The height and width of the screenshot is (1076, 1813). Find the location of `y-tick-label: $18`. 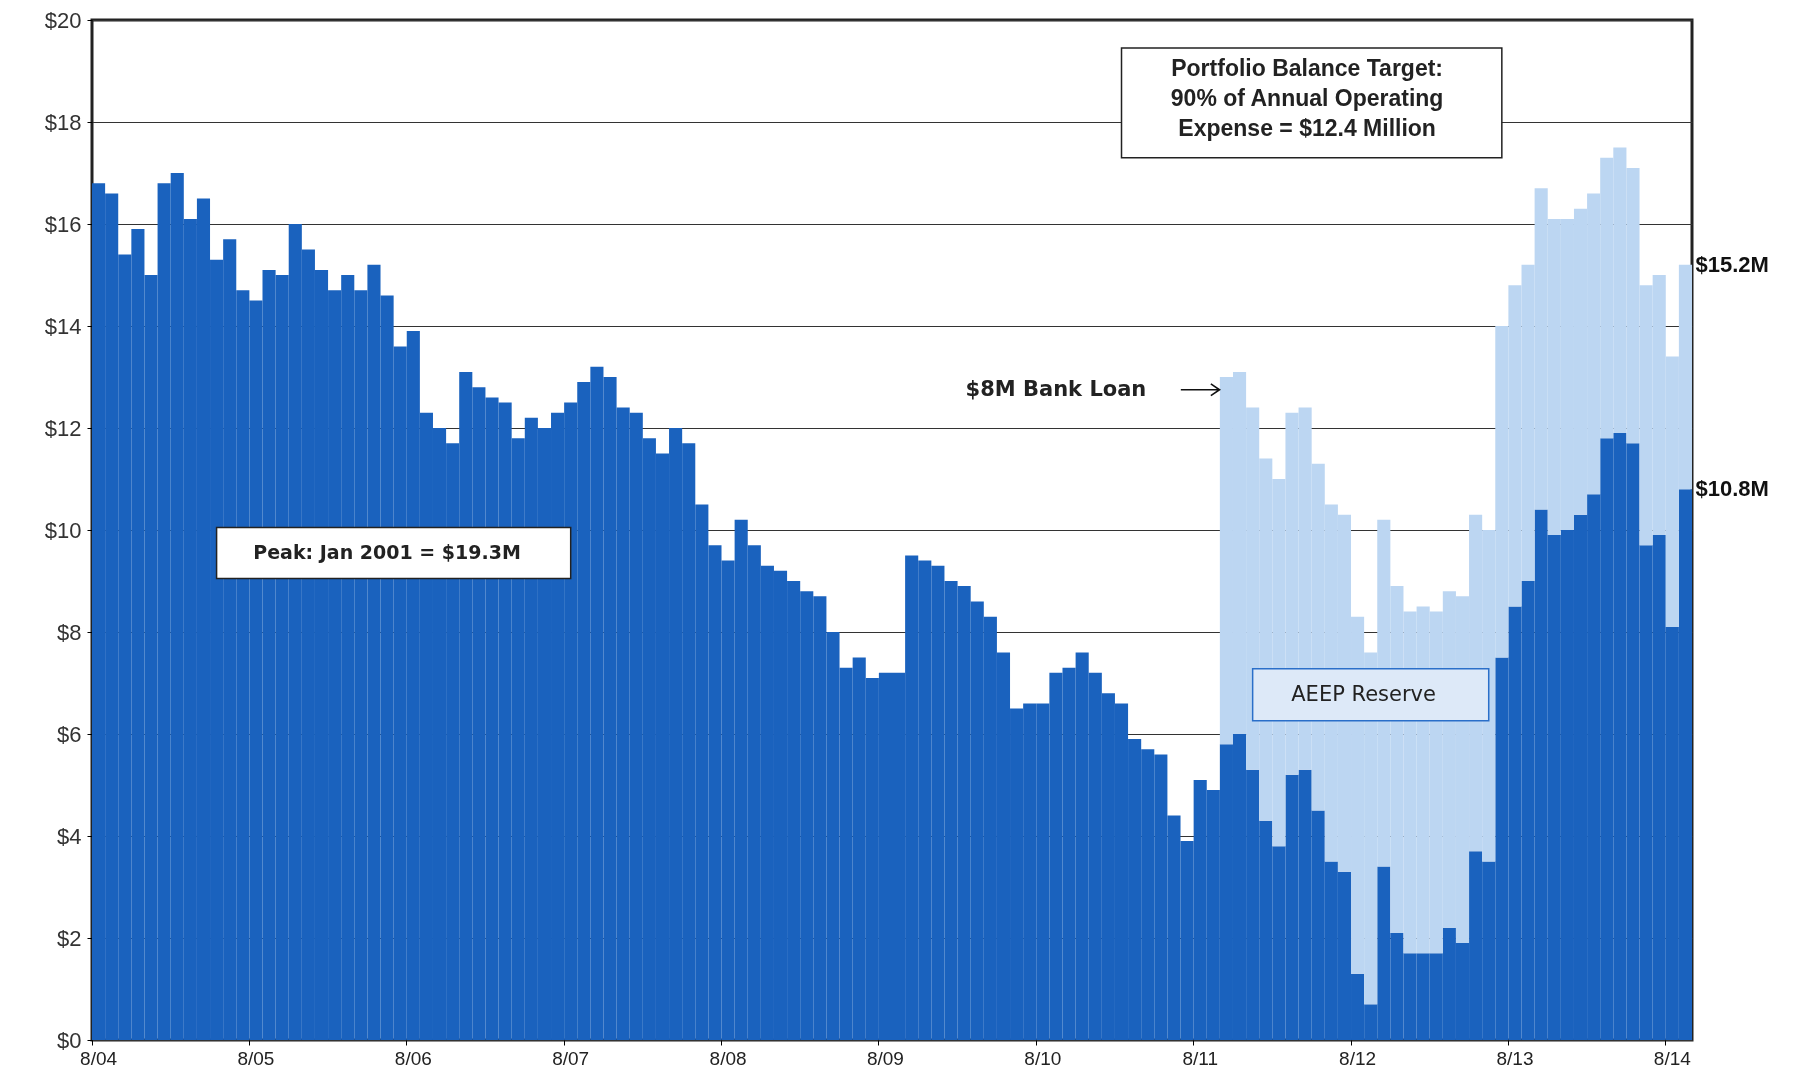

y-tick-label: $18 is located at coordinates (63, 122).